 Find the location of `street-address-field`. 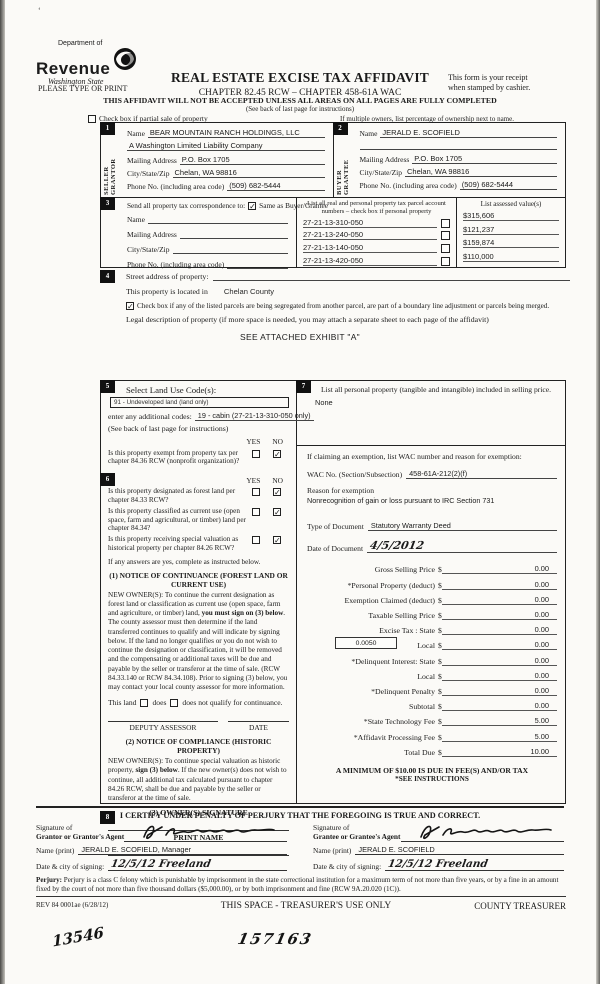

street-address-field is located at coordinates (391, 280).